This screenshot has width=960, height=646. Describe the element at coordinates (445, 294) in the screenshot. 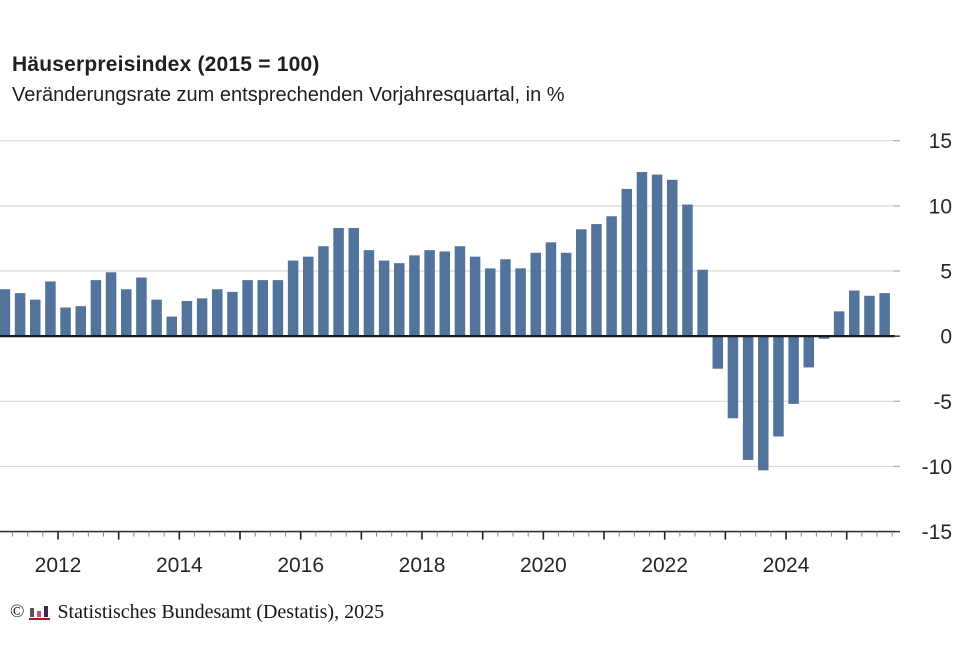

I see `bar-2018-Q2` at that location.